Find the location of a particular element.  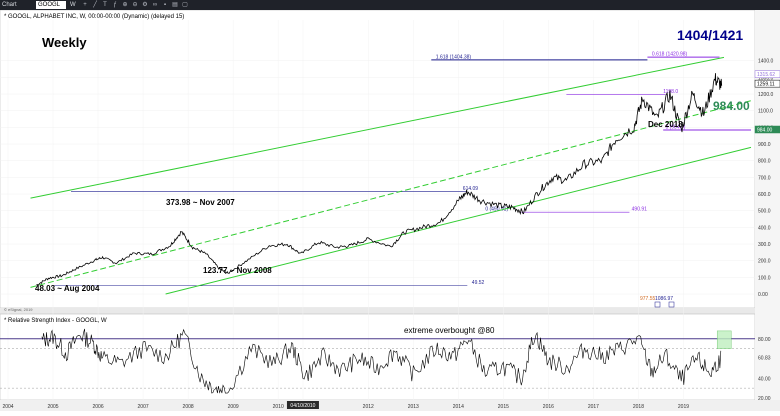

x-tick-label: 2004 is located at coordinates (7, 407).